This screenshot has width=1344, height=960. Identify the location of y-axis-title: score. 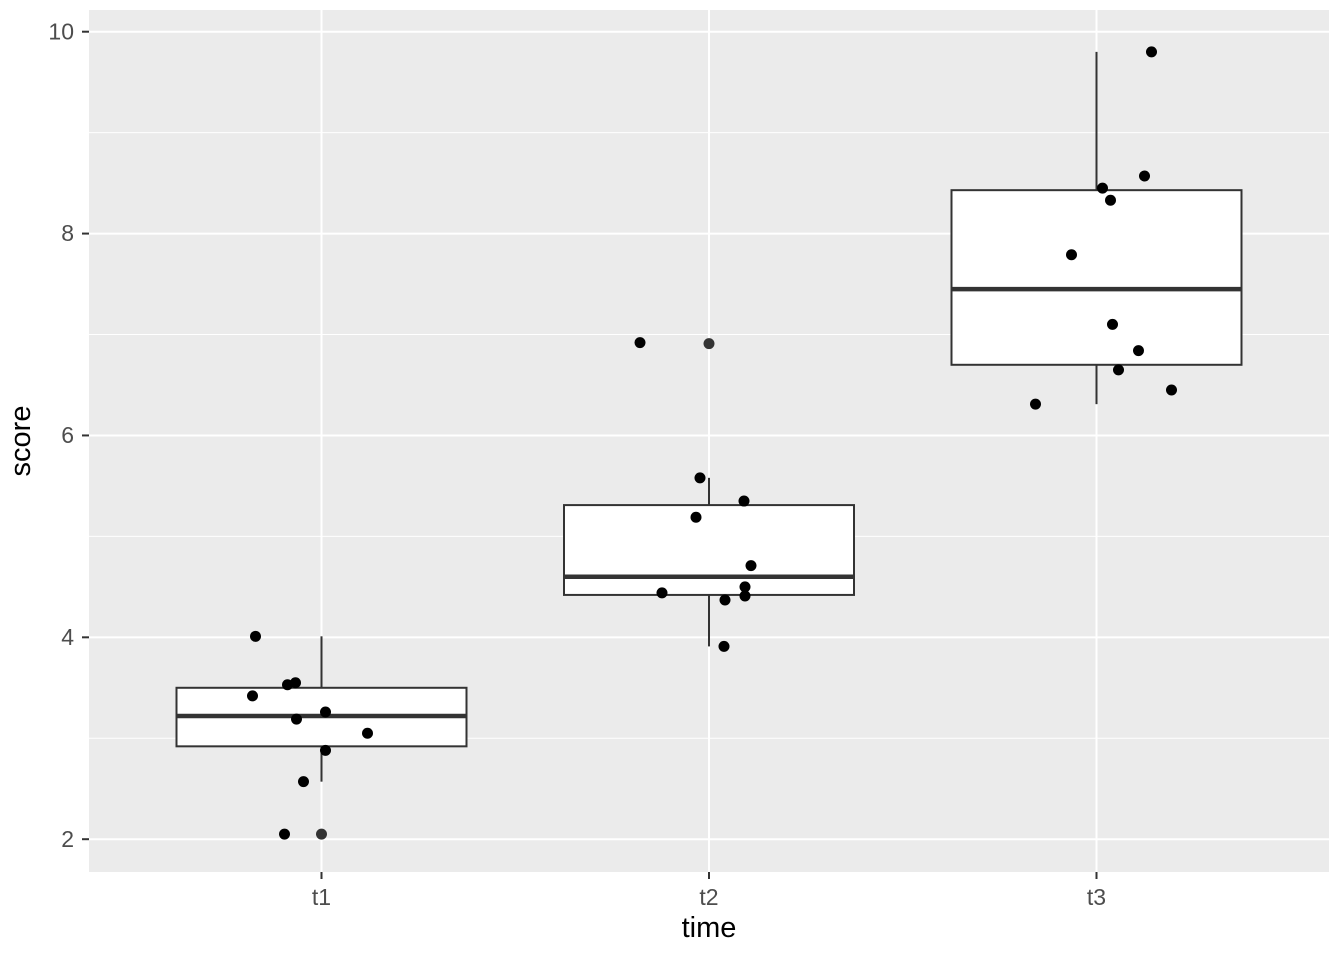
(21, 441).